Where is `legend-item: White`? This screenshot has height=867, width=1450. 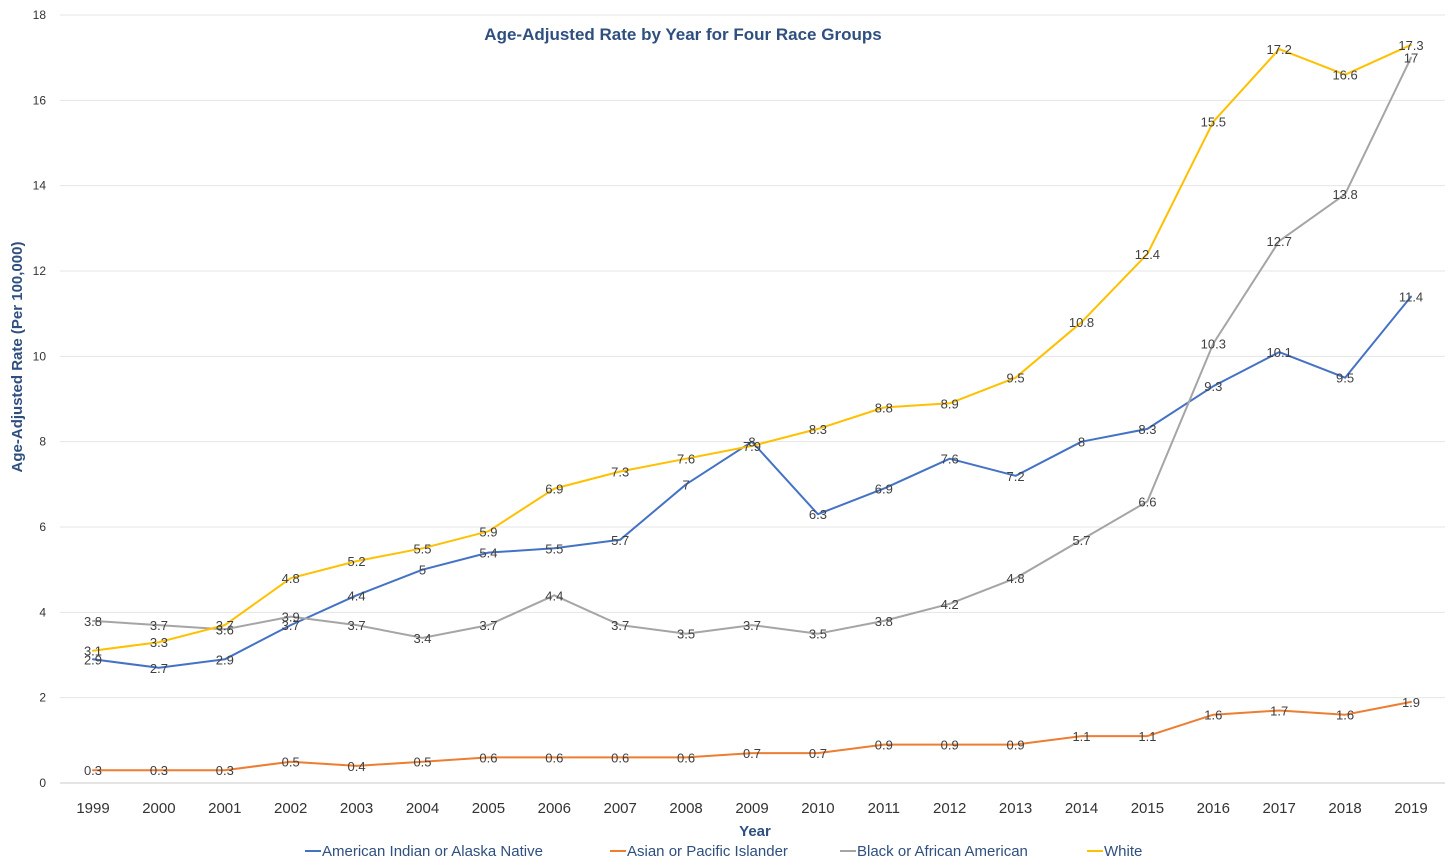 legend-item: White is located at coordinates (1114, 851).